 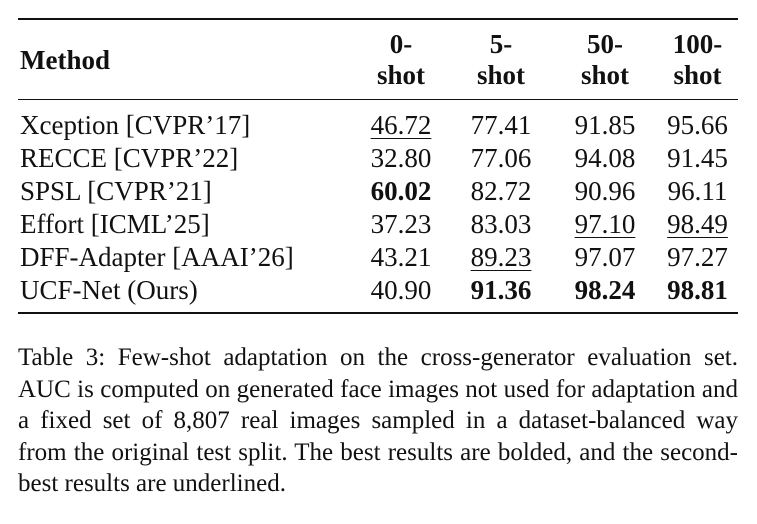 I want to click on value-cell: 94.08, so click(x=605, y=157).